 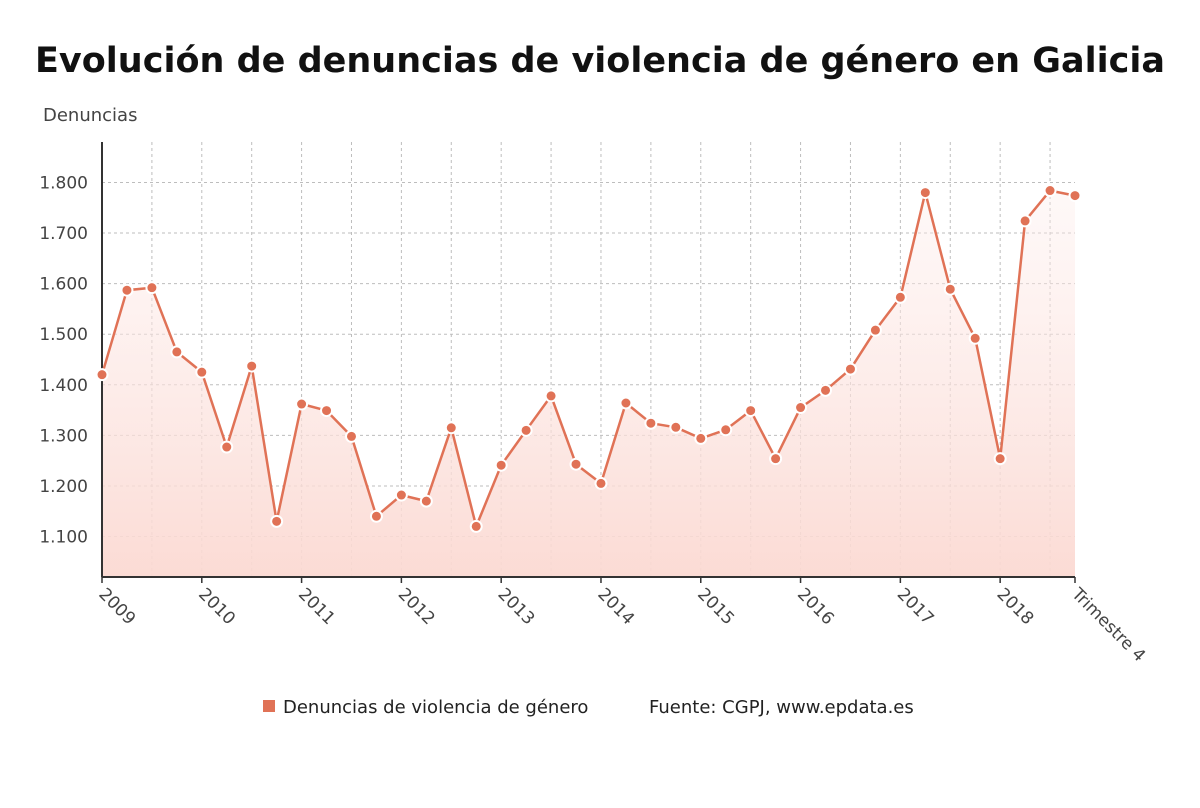 I want to click on y-tick-label: 1.800, so click(x=63, y=183).